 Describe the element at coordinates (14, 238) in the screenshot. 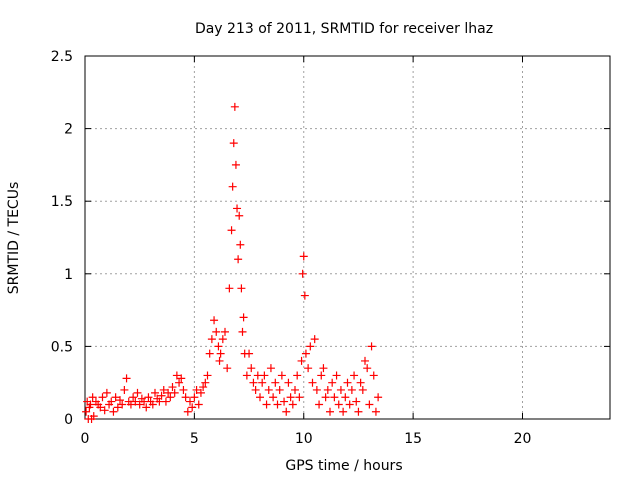

I see `y-axis-label: SRMTID / TECUs` at that location.